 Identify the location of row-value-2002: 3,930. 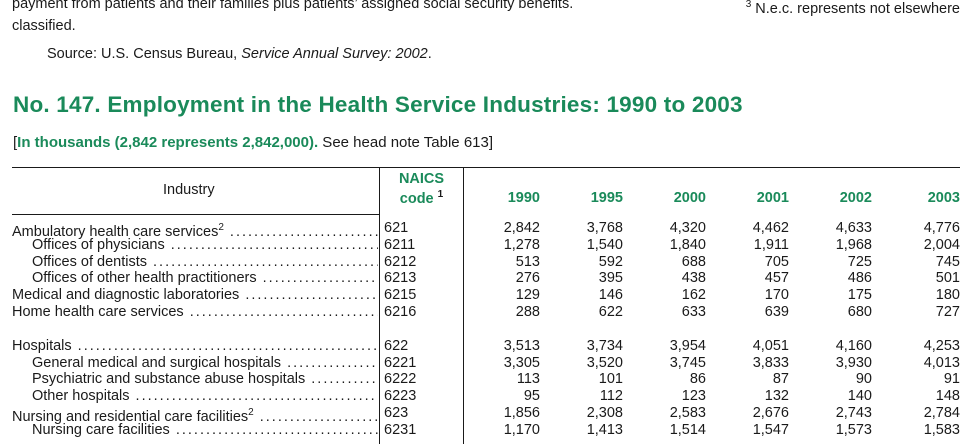
(853, 362).